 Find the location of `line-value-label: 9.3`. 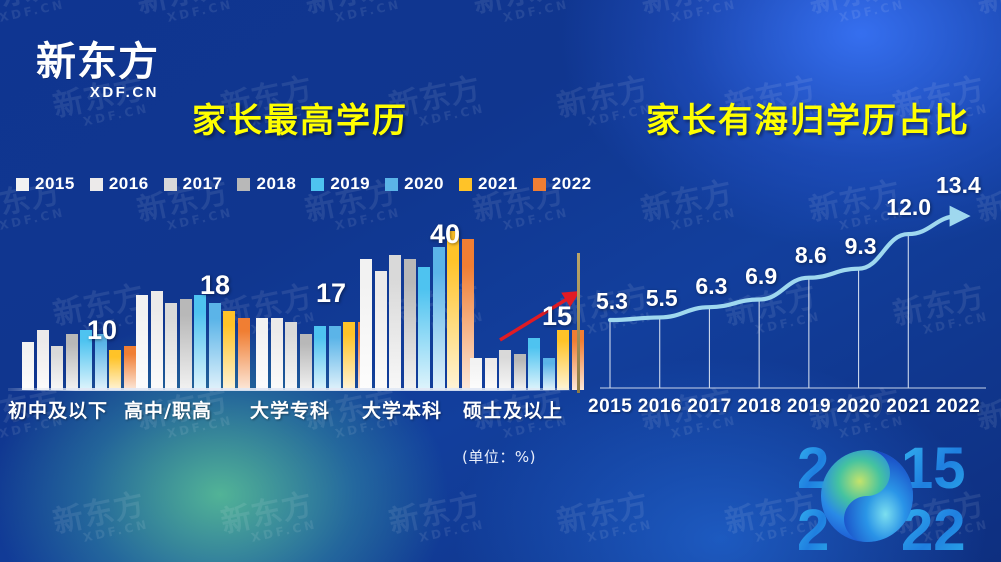

line-value-label: 9.3 is located at coordinates (860, 245).